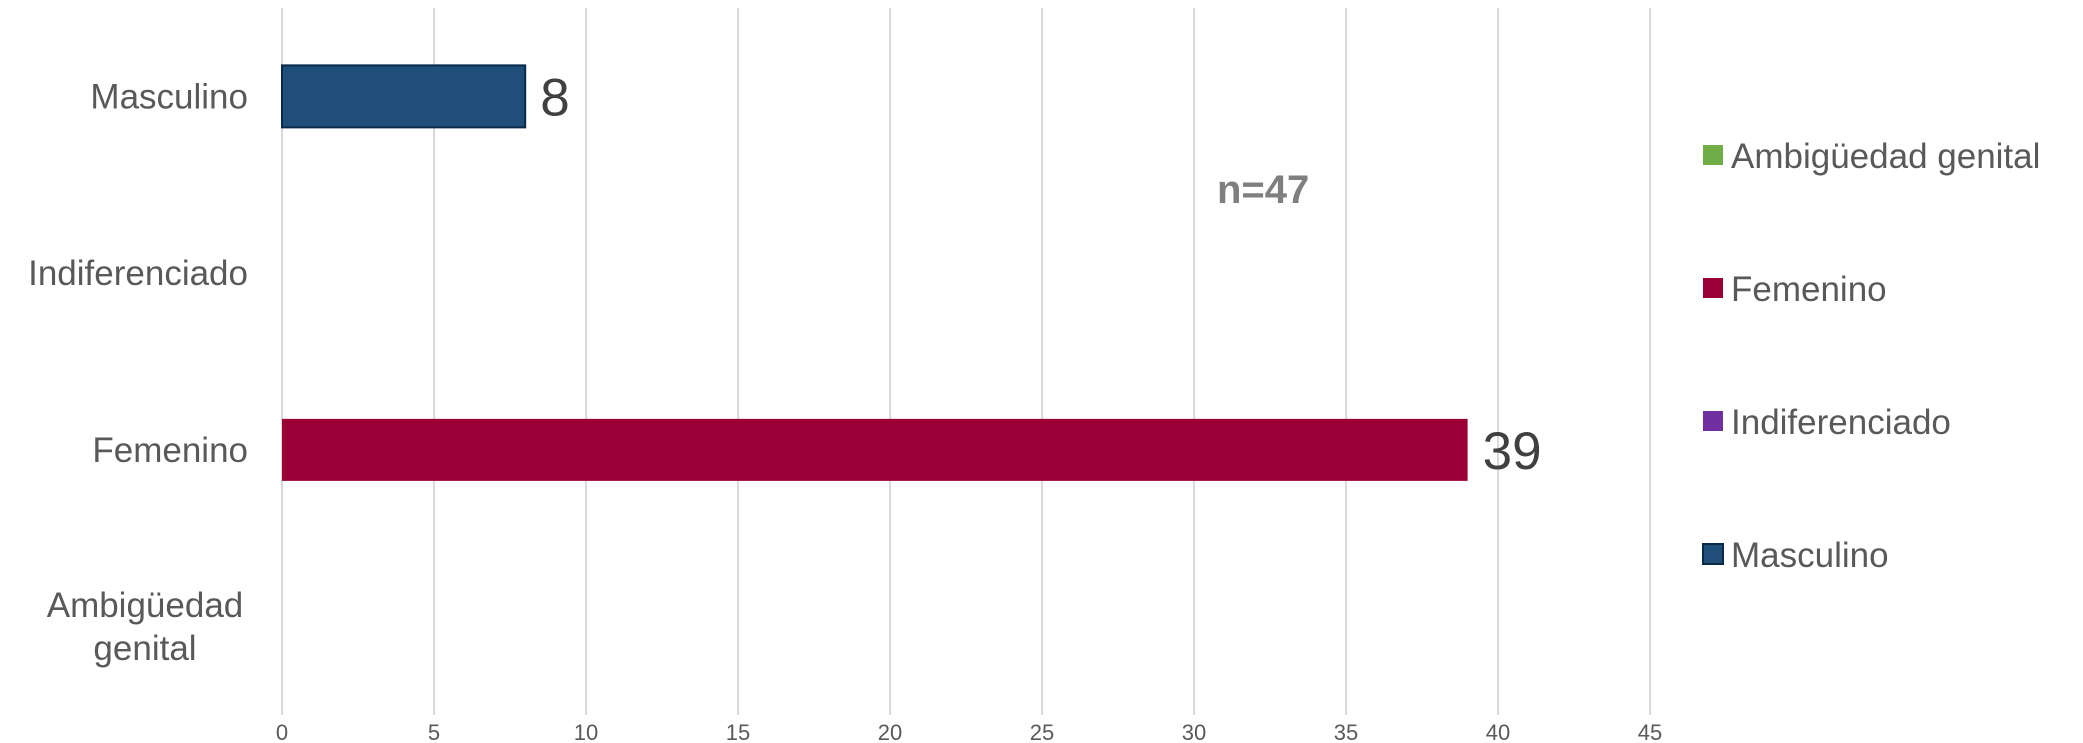 The width and height of the screenshot is (2083, 743). What do you see at coordinates (1713, 421) in the screenshot?
I see `legend-swatch-indiferenciado` at bounding box center [1713, 421].